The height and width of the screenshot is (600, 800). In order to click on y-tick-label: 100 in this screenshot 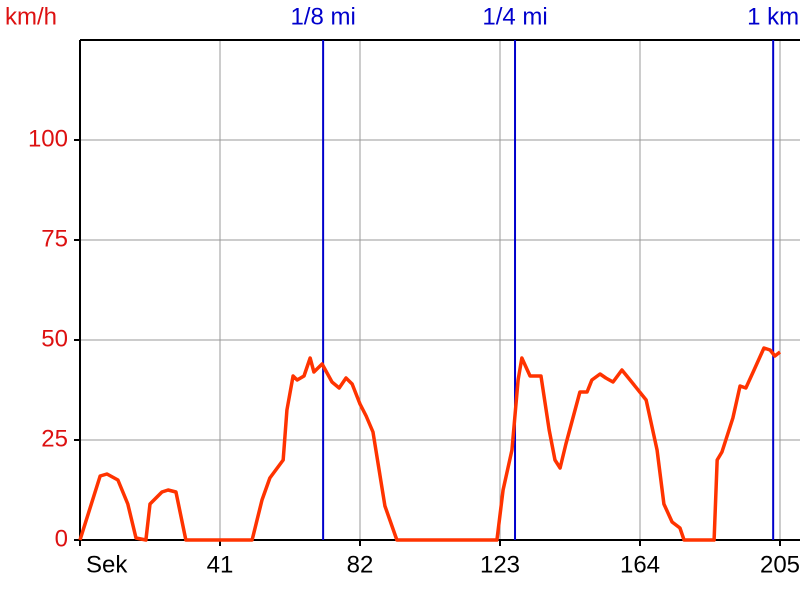, I will do `click(48, 138)`.